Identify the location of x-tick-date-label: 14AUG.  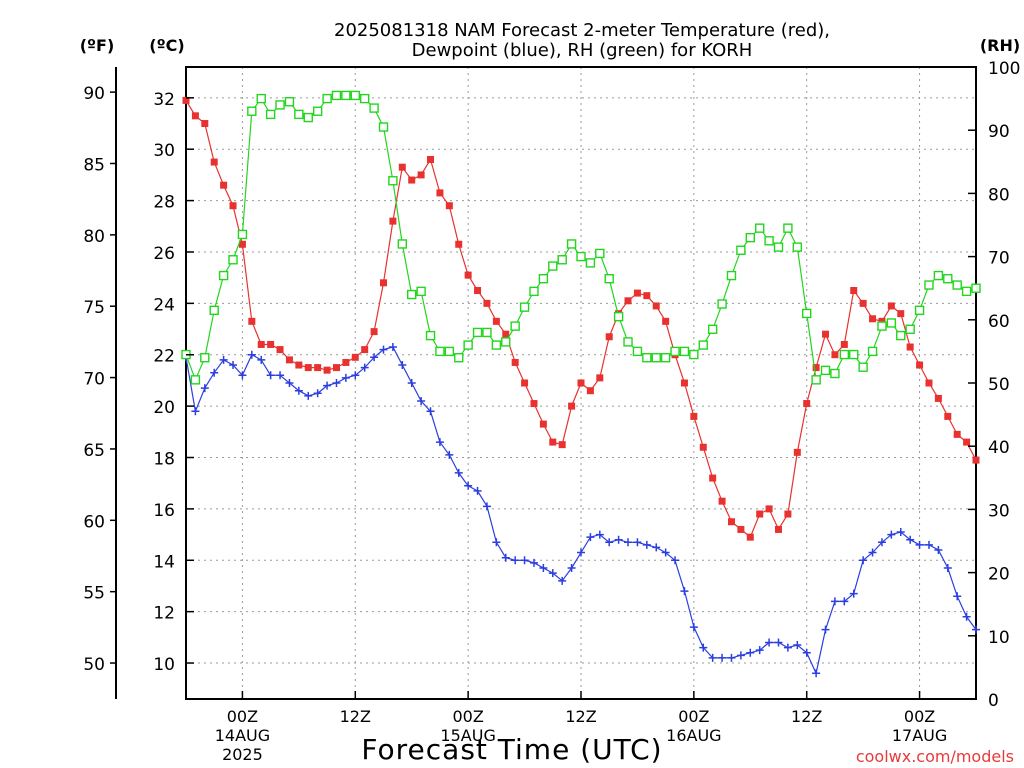
(242, 735).